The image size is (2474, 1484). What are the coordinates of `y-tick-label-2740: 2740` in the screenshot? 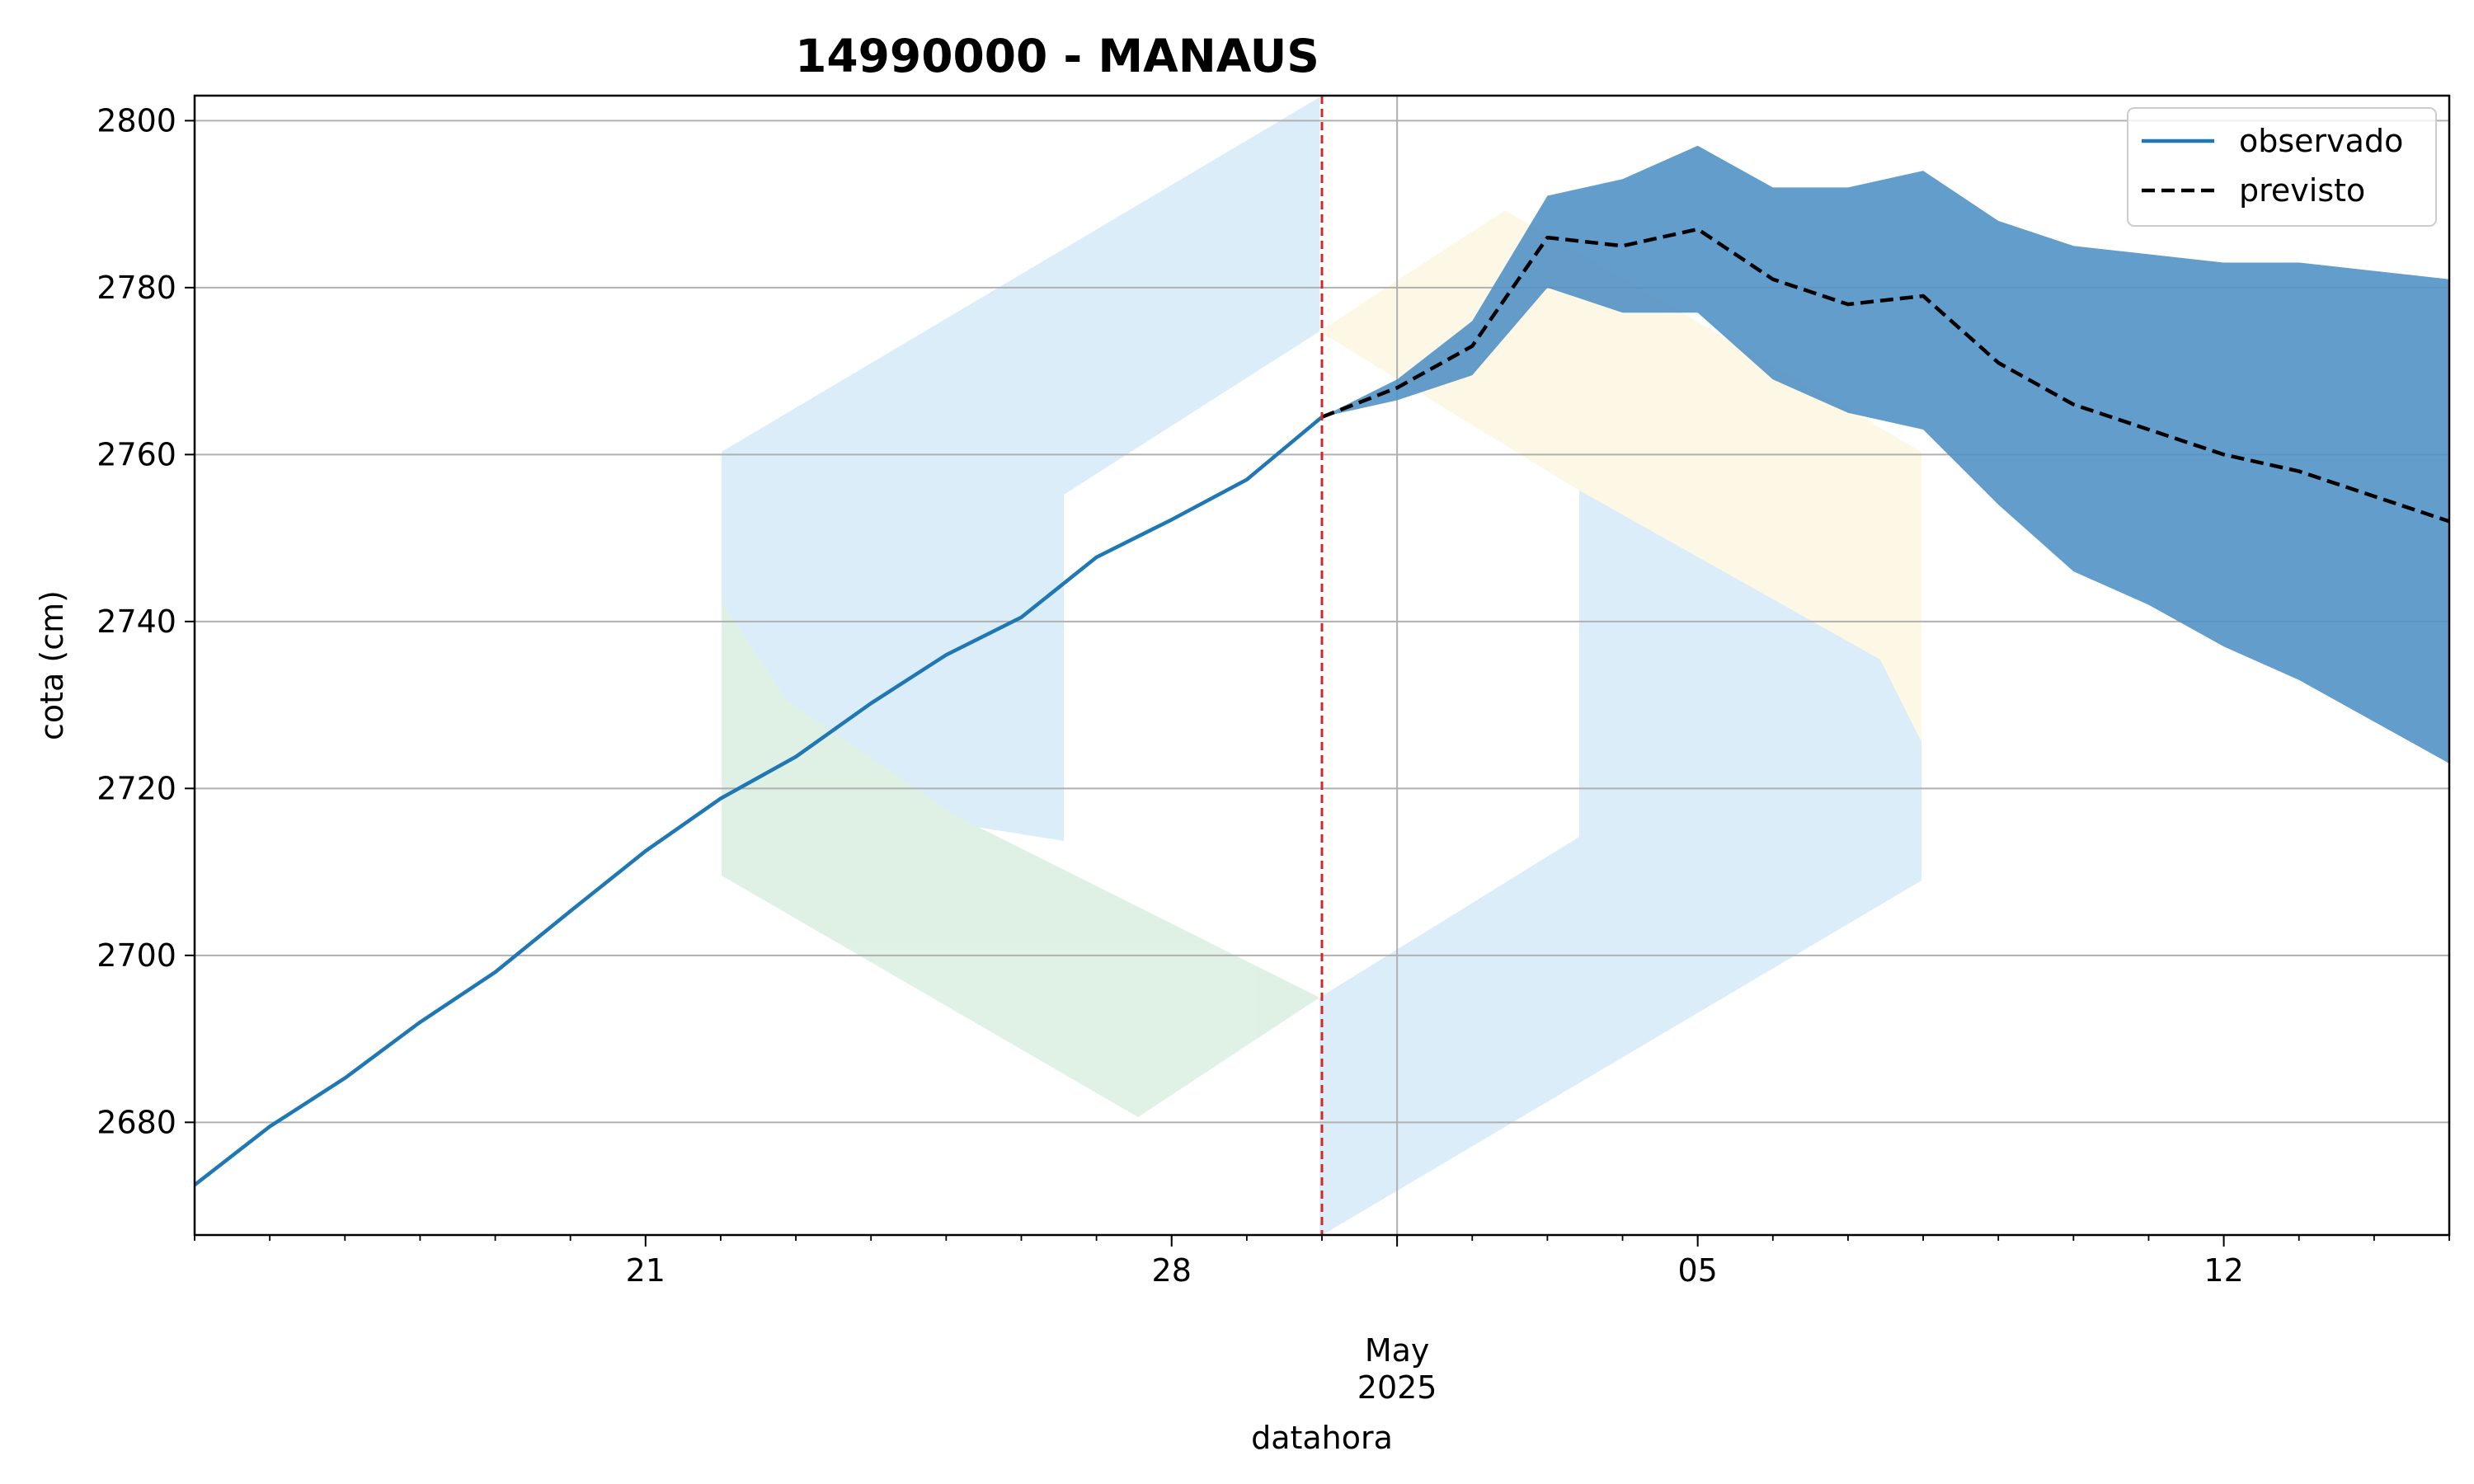 It's located at (136, 621).